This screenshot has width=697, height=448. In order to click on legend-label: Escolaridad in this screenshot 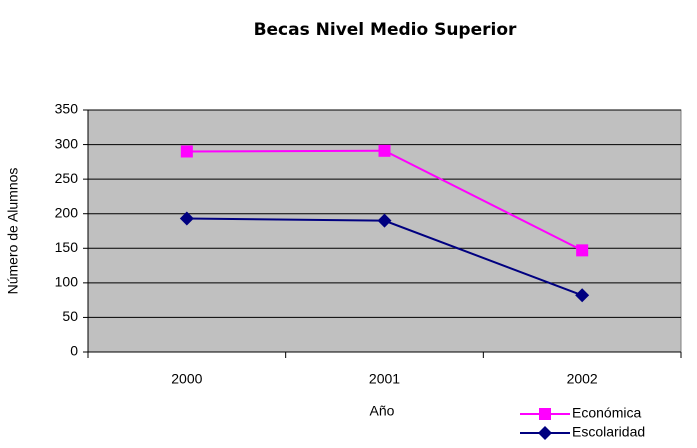, I will do `click(608, 432)`.